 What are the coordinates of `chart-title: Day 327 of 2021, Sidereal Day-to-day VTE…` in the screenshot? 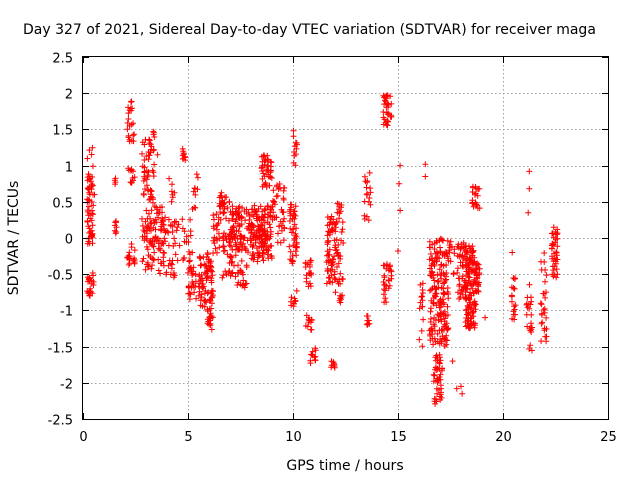 It's located at (309, 30).